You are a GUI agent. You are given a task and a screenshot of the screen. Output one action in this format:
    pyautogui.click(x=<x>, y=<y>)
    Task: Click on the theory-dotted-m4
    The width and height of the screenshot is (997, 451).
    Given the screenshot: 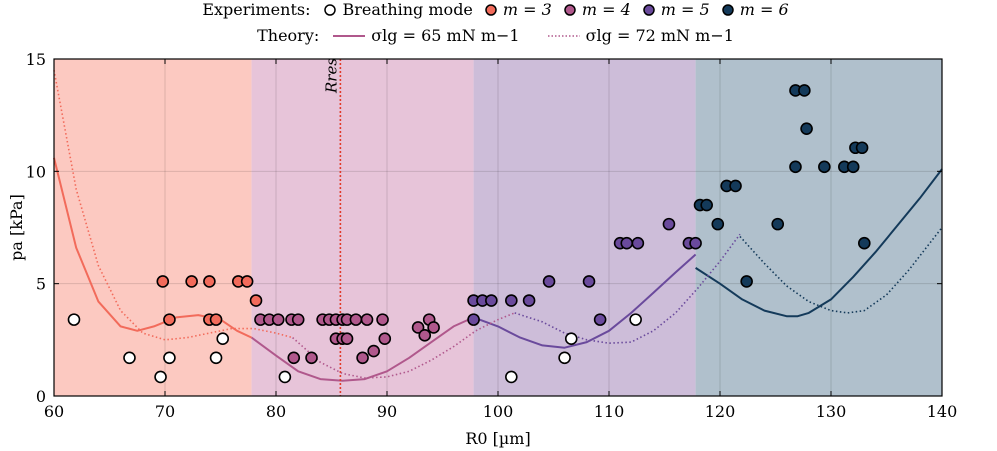 What is the action you would take?
    pyautogui.click(x=403, y=345)
    